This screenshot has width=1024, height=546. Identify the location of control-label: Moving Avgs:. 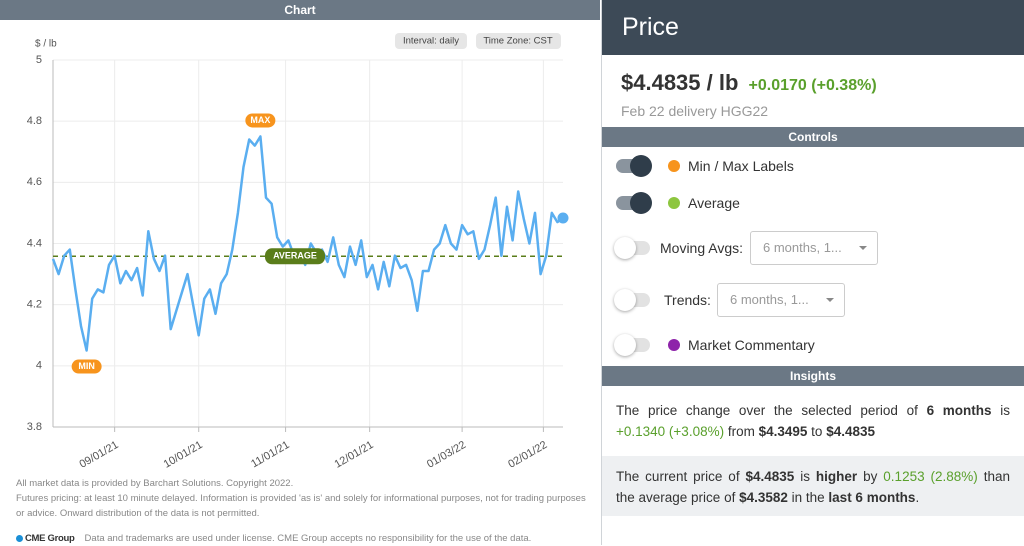
(702, 248).